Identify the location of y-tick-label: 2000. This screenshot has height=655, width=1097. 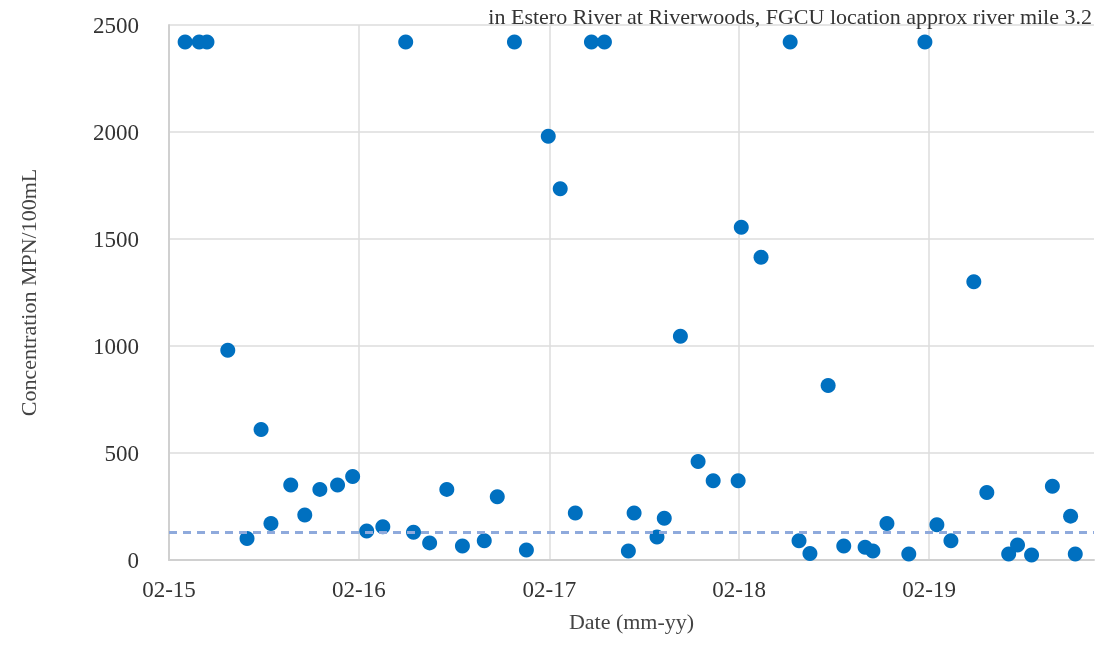
(116, 132).